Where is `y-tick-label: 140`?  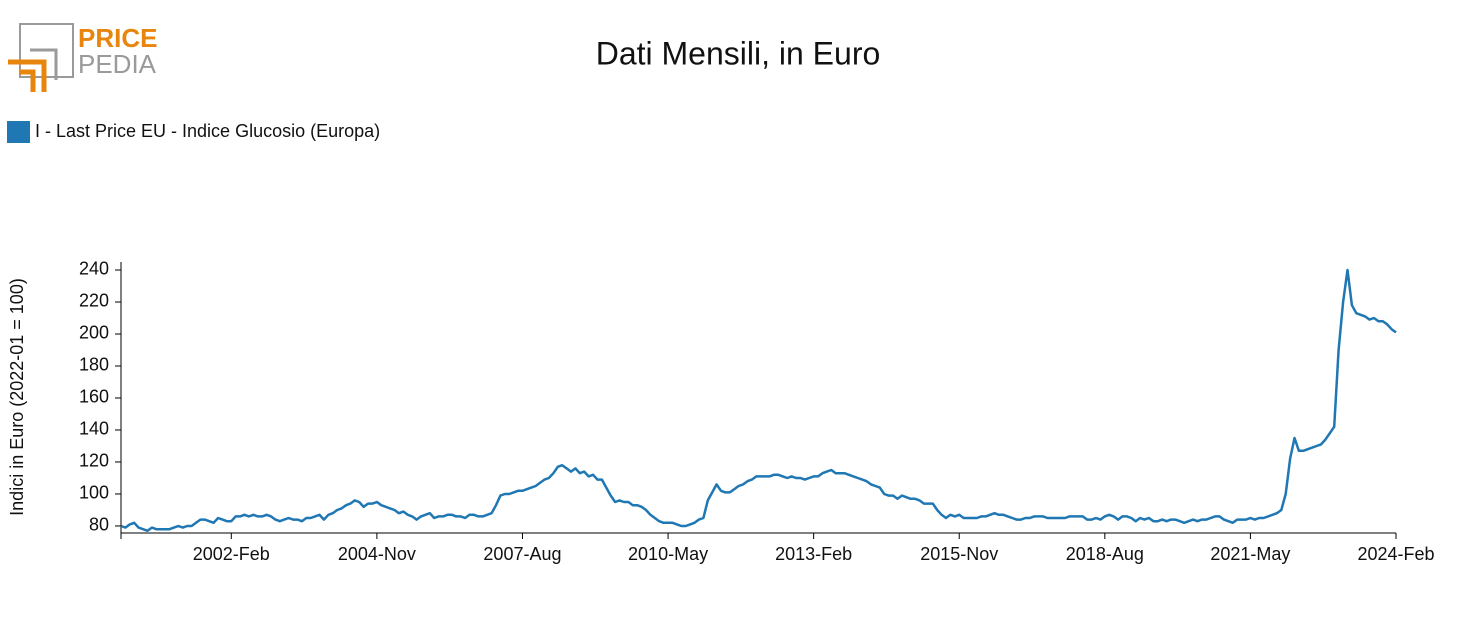 y-tick-label: 140 is located at coordinates (94, 429).